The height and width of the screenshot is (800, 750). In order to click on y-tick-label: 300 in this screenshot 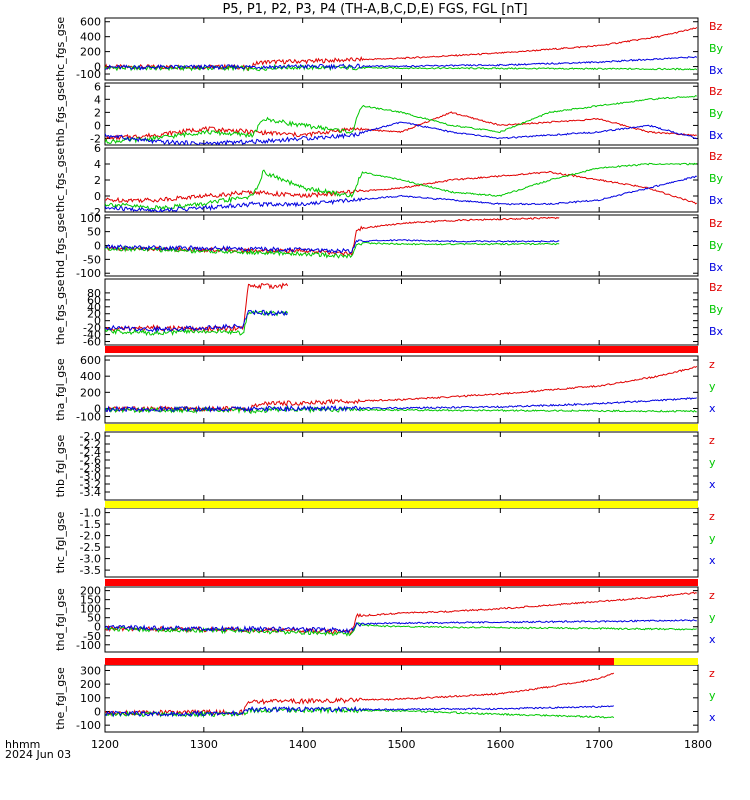, I will do `click(90, 670)`.